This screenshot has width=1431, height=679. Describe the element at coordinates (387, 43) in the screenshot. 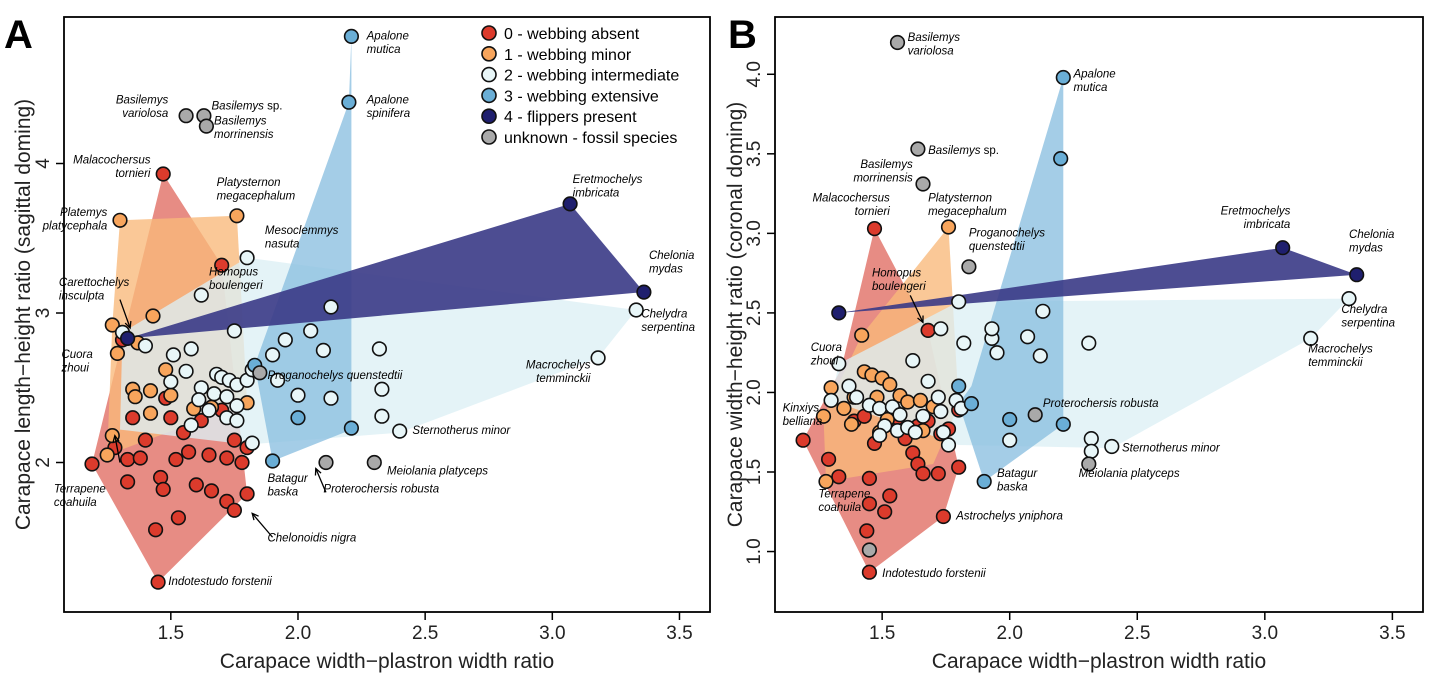

I see `species-label: Apalone mutica` at that location.